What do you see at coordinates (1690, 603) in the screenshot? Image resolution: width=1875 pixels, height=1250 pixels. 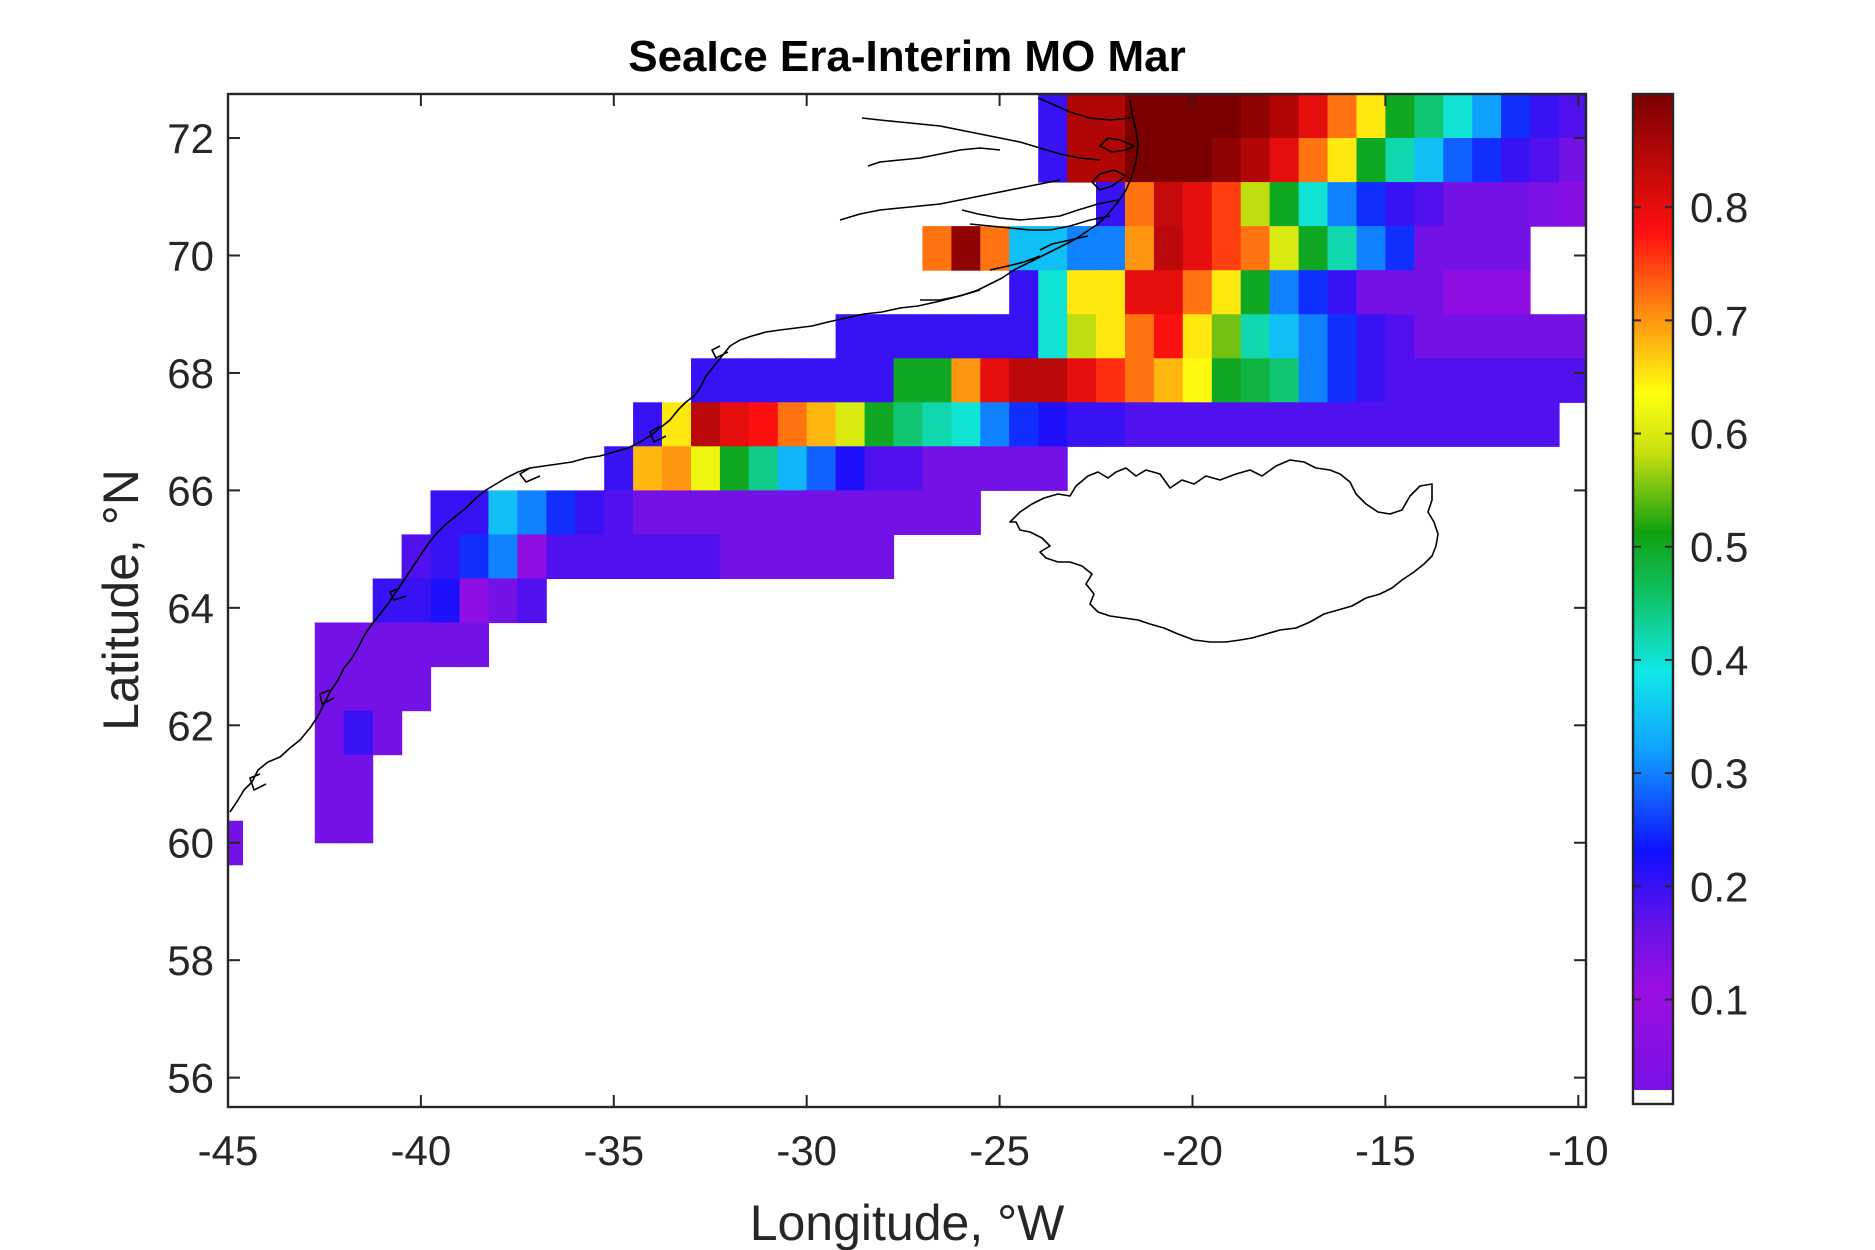 I see `colorbar-axis: 0.1 0.2 0.3 0.4 0.5 0.6 0.7 0.8` at bounding box center [1690, 603].